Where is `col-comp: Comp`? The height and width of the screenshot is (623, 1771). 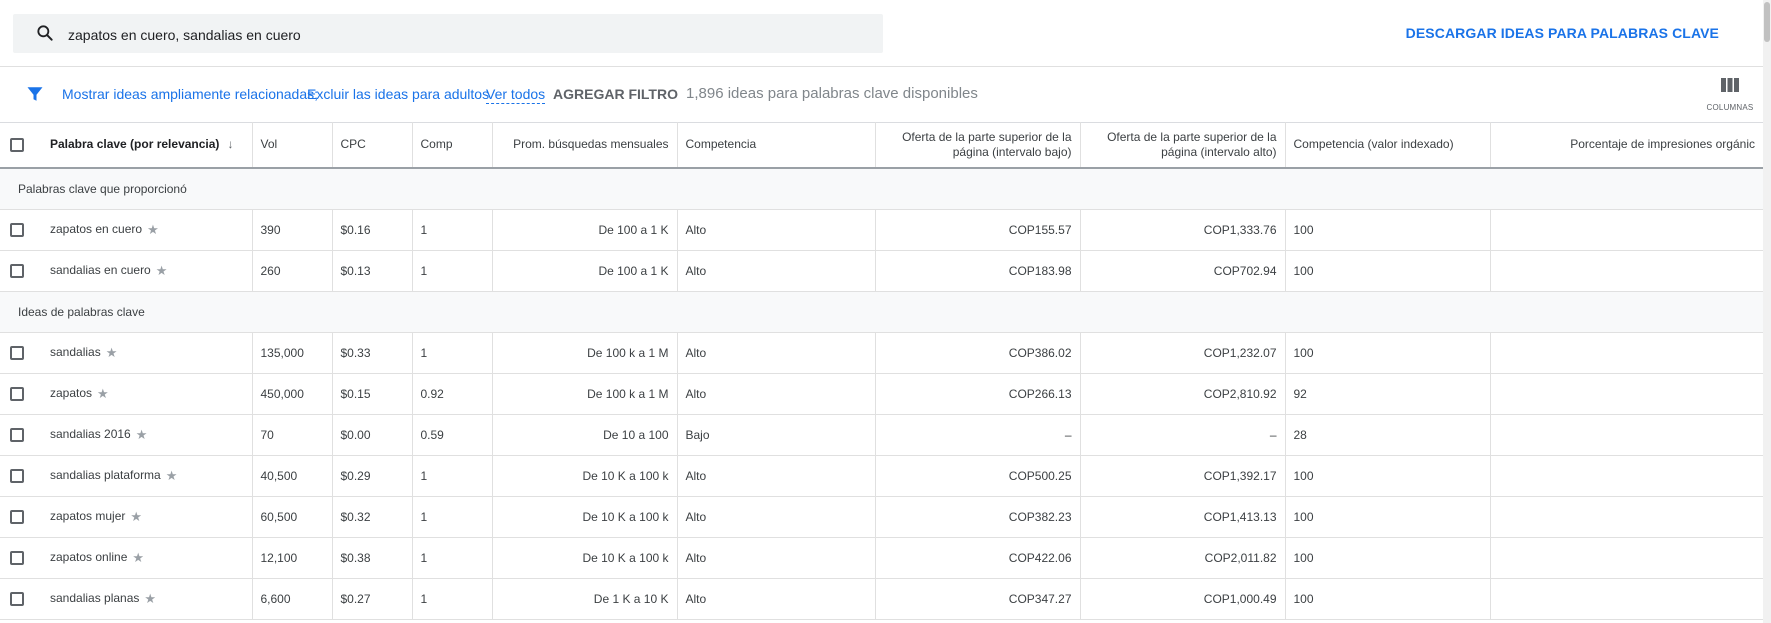 col-comp: Comp is located at coordinates (452, 145).